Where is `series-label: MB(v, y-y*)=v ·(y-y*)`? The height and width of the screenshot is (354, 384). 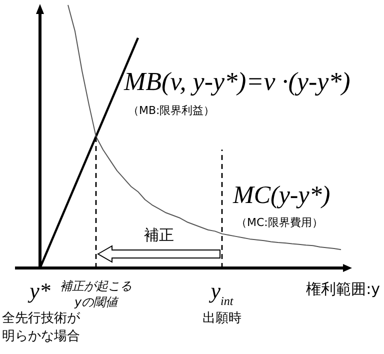 series-label: MB(v, y-y*)=v ·(y-y*) is located at coordinates (236, 81).